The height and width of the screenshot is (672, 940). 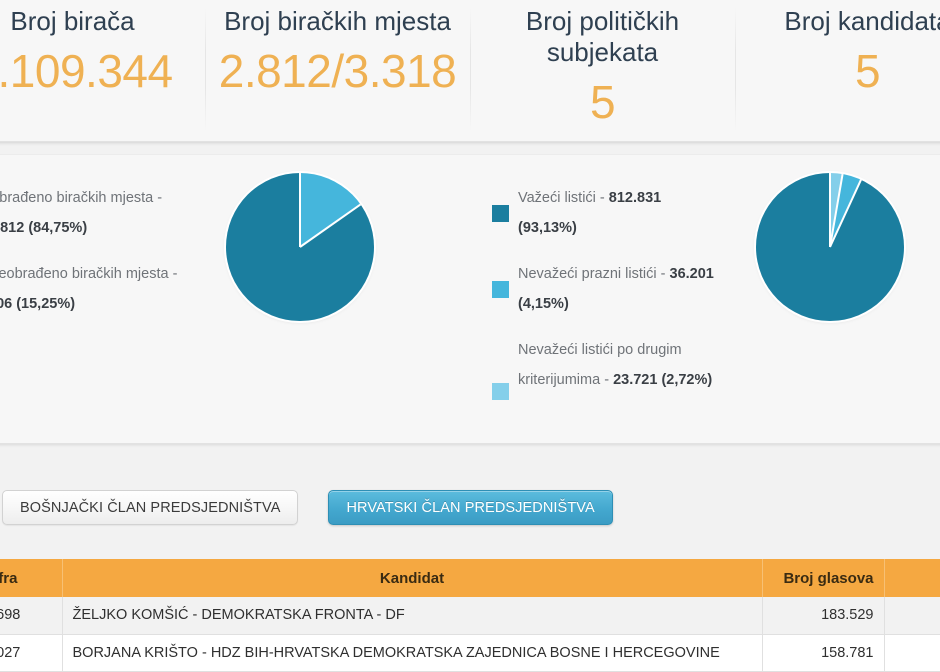 What do you see at coordinates (500, 213) in the screenshot?
I see `legend-swatch-valid-ballots` at bounding box center [500, 213].